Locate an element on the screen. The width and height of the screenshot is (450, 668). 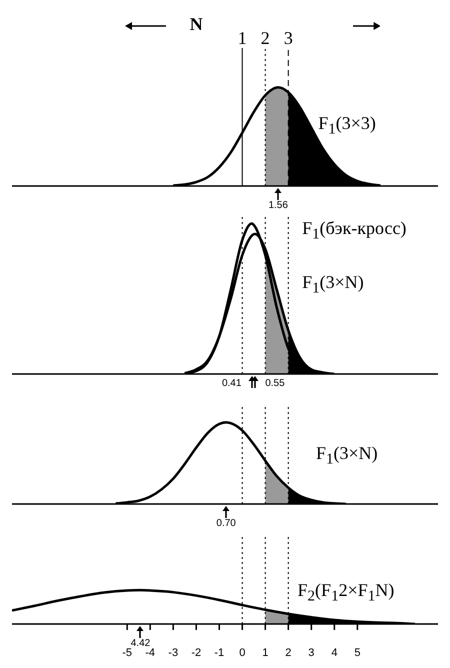
text: 0.70 is located at coordinates (226, 523).